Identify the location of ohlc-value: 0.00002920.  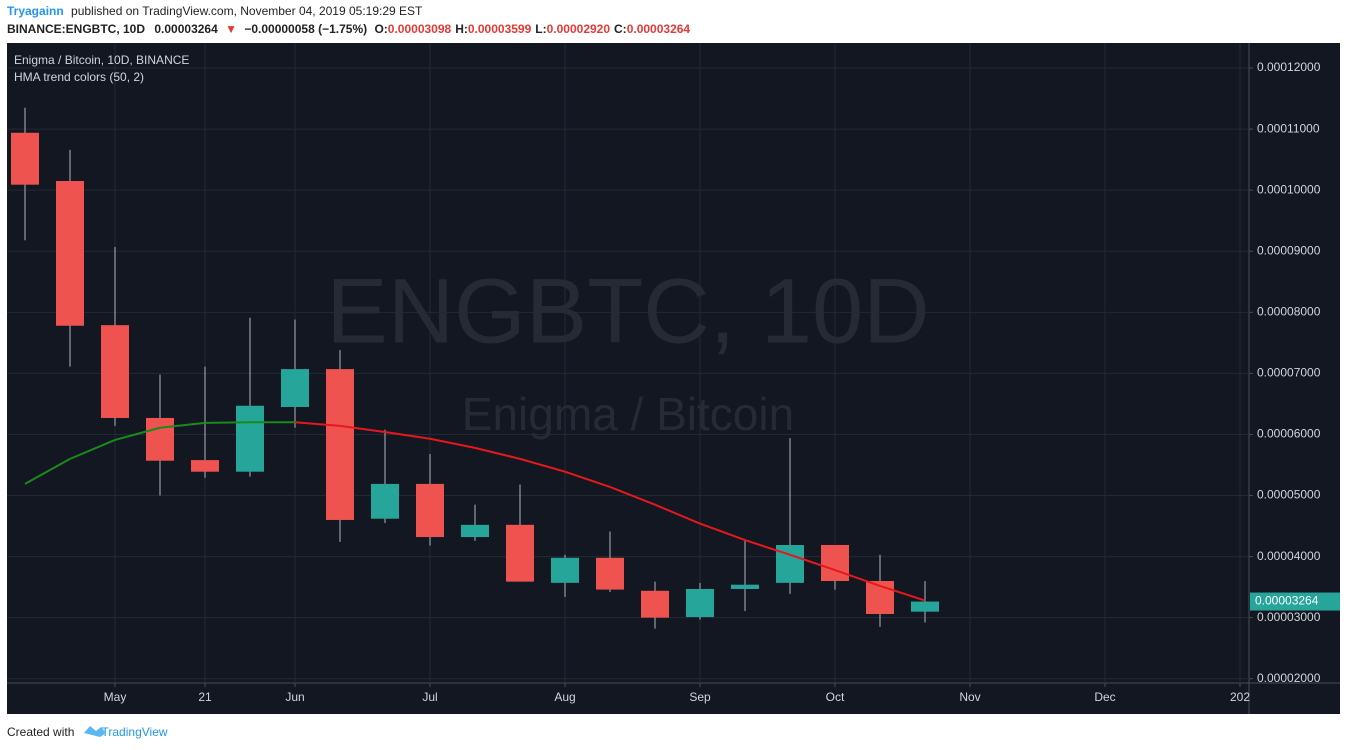
(579, 29).